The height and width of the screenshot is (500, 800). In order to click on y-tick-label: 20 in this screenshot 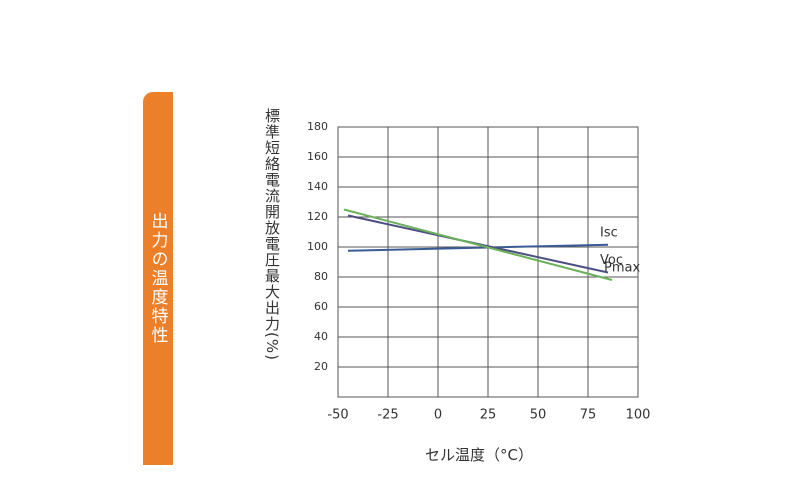, I will do `click(321, 366)`.